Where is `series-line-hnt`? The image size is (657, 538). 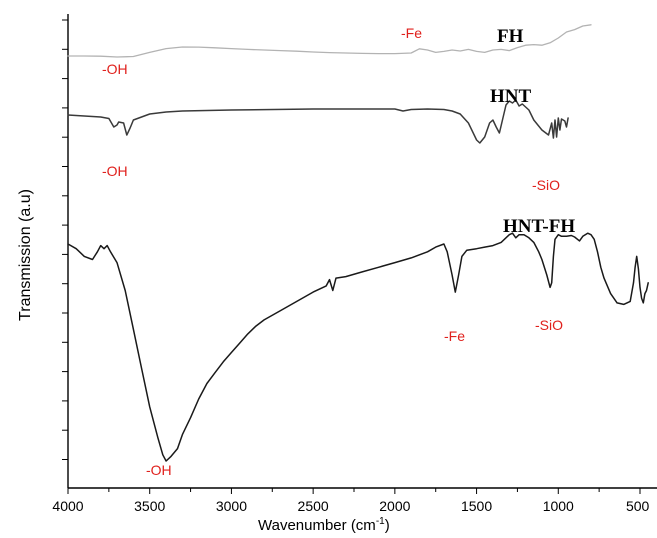
series-line-hnt is located at coordinates (318, 121).